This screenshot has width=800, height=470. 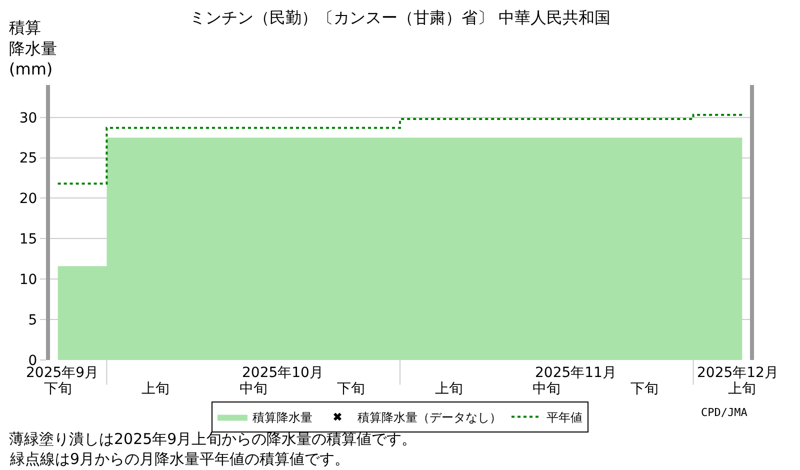 What do you see at coordinates (282, 417) in the screenshot?
I see `legend-label: 積算降水量` at bounding box center [282, 417].